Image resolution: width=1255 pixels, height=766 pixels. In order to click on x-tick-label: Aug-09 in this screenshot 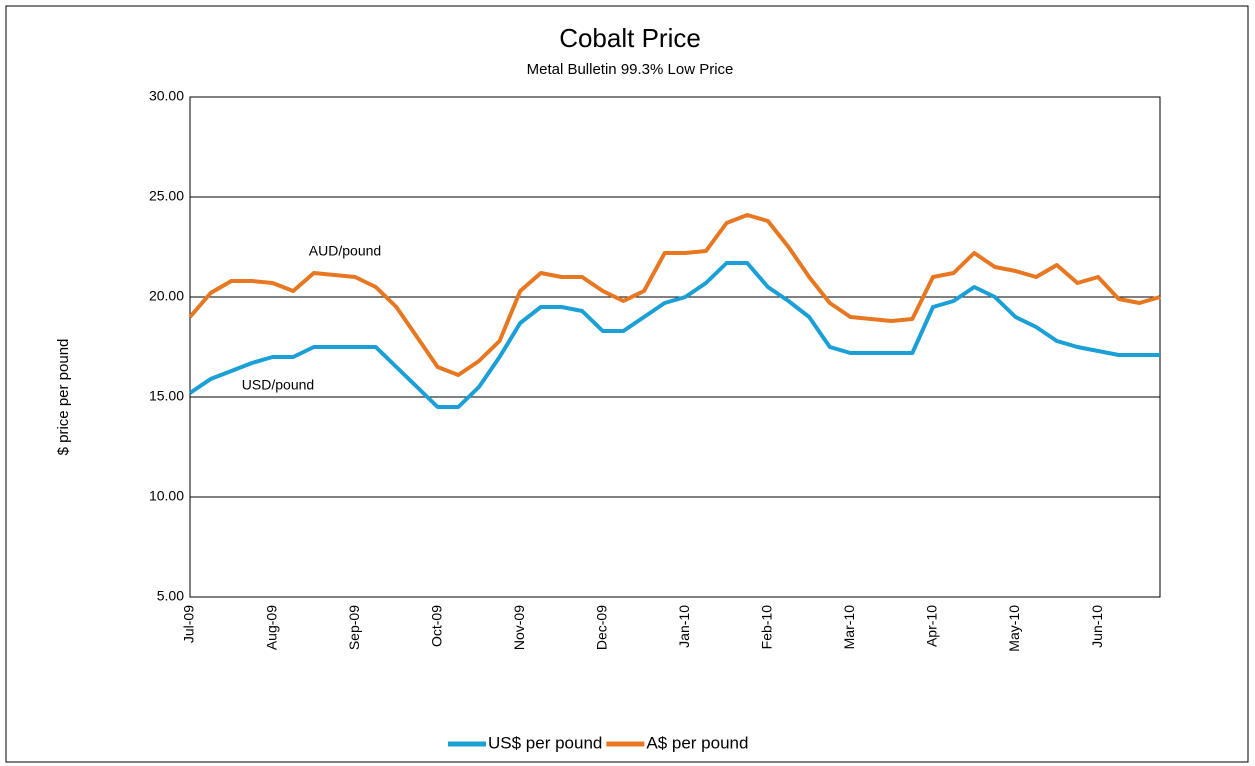, I will do `click(271, 627)`.